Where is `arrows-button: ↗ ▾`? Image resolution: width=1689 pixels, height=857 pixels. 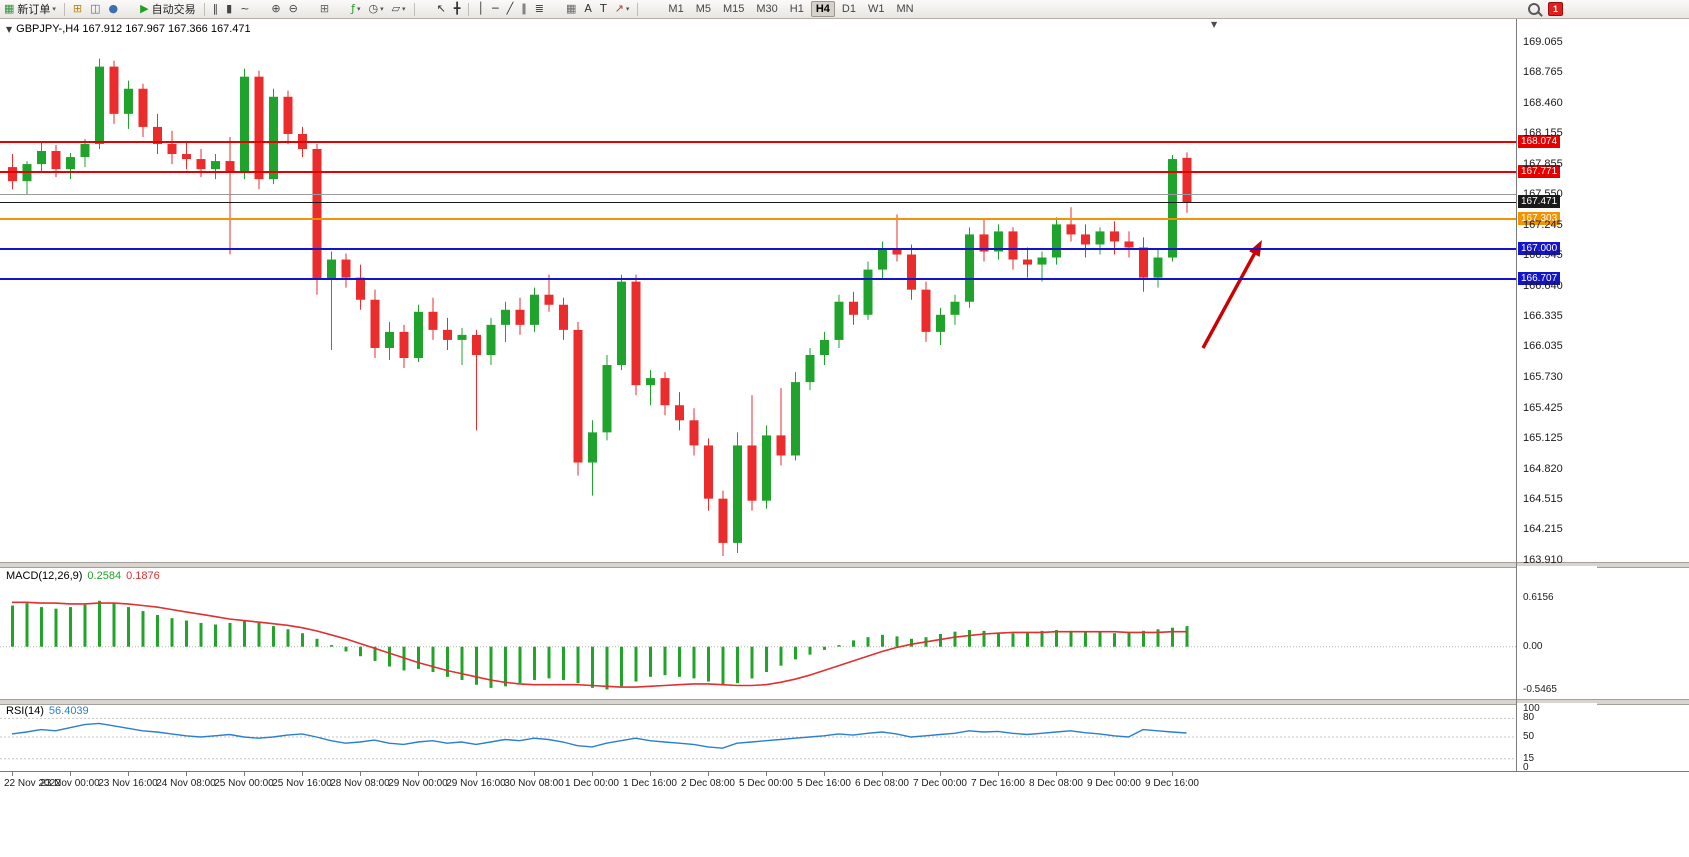
arrows-button: ↗ ▾ is located at coordinates (622, 9).